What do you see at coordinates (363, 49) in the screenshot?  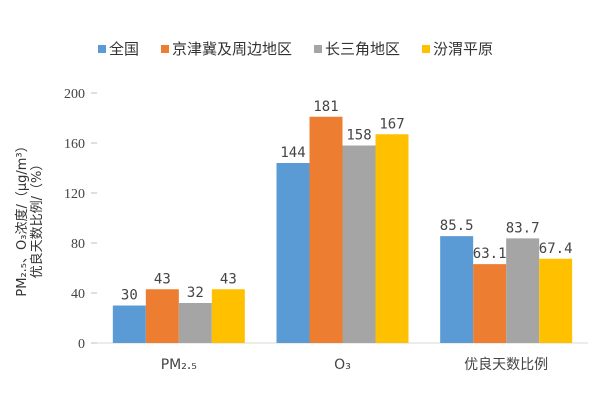 I see `legend-label: 长三角地区` at bounding box center [363, 49].